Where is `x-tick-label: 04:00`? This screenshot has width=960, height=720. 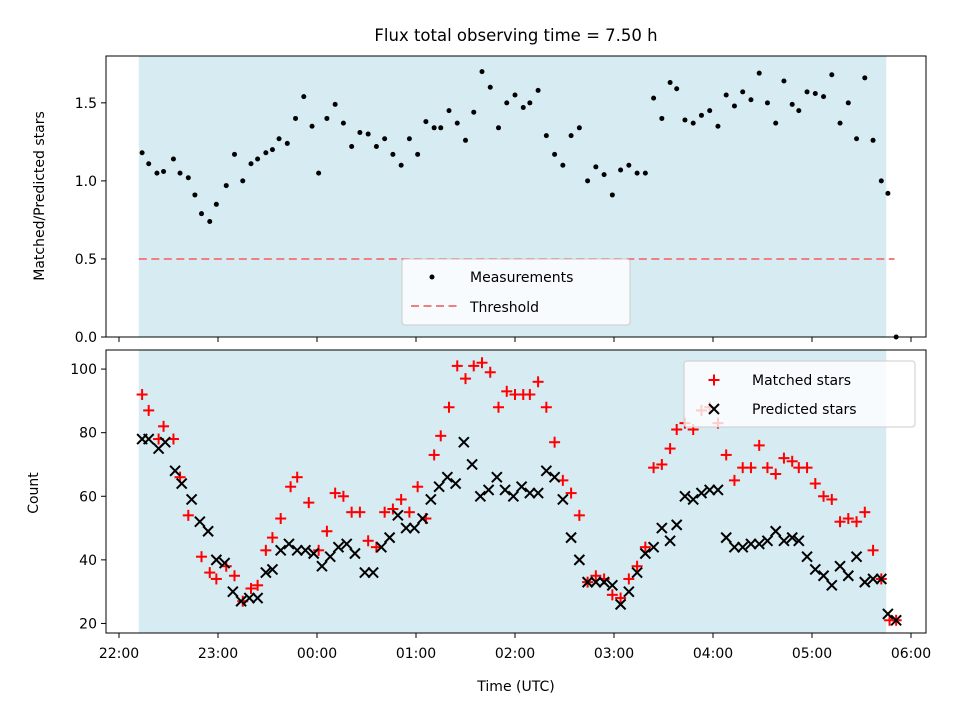
x-tick-label: 04:00 is located at coordinates (713, 654).